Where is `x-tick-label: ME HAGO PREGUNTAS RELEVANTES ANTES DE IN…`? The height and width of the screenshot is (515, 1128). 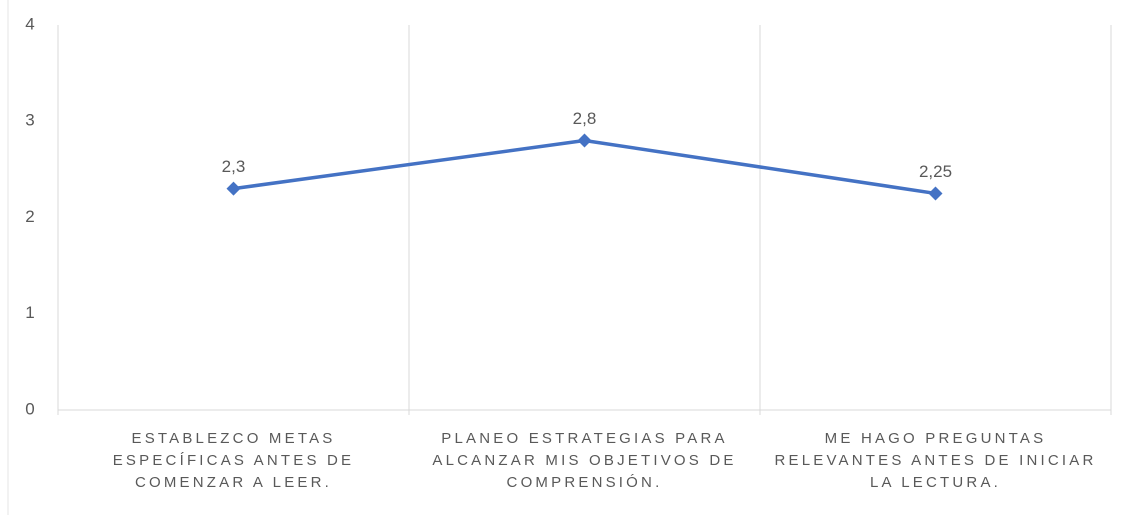 x-tick-label: ME HAGO PREGUNTAS RELEVANTES ANTES DE IN… is located at coordinates (935, 460).